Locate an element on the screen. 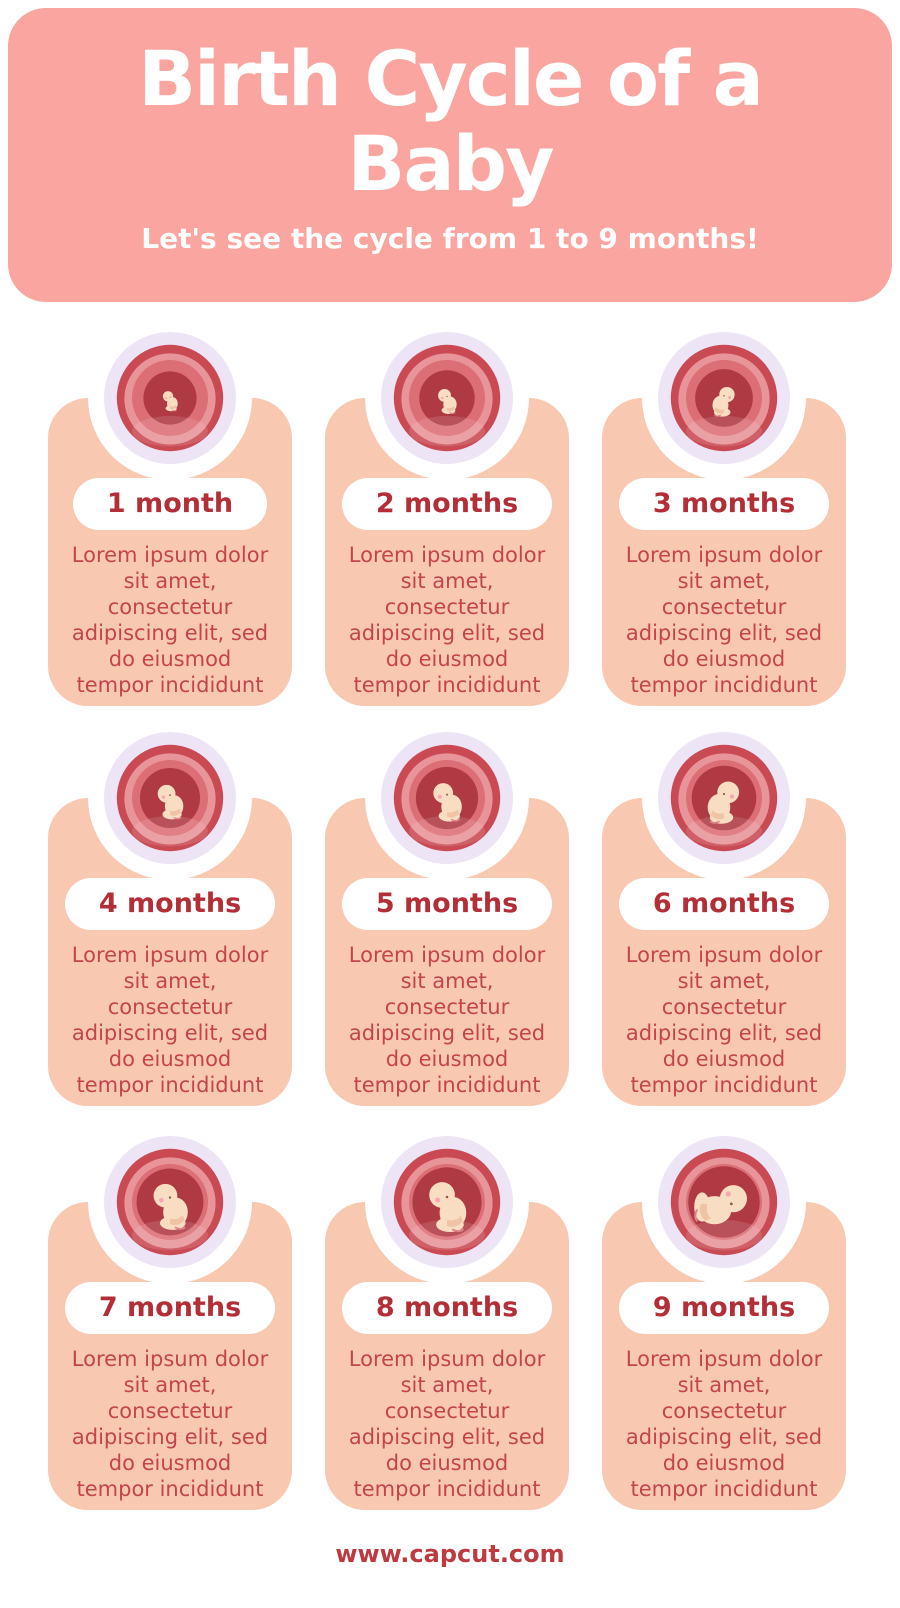 The image size is (900, 1608). month-label-pill: 8 months is located at coordinates (447, 1308).